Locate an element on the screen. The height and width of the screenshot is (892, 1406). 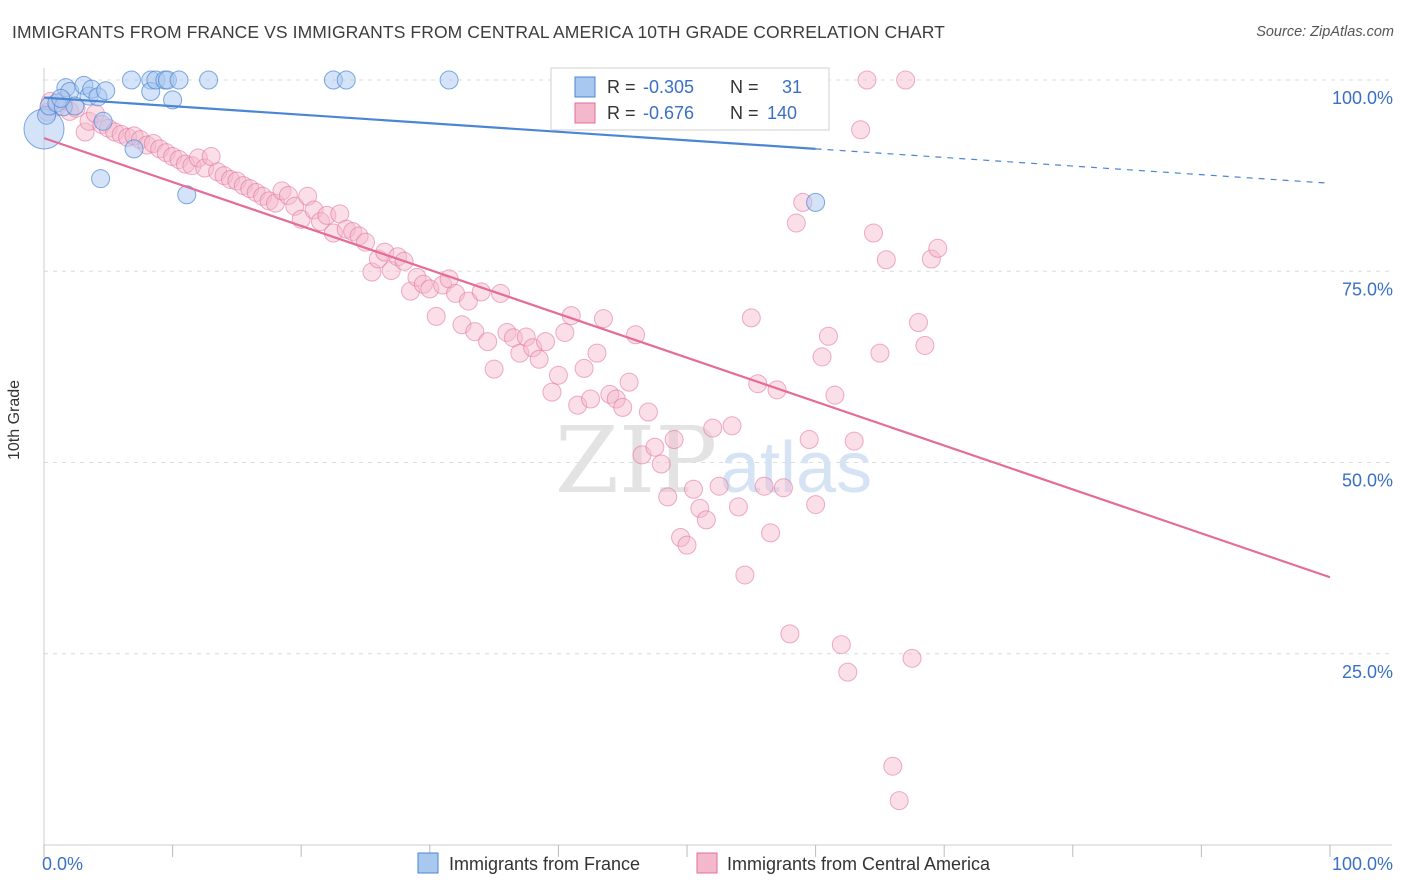
legend-n-value-2: 140 is located at coordinates (782, 113).